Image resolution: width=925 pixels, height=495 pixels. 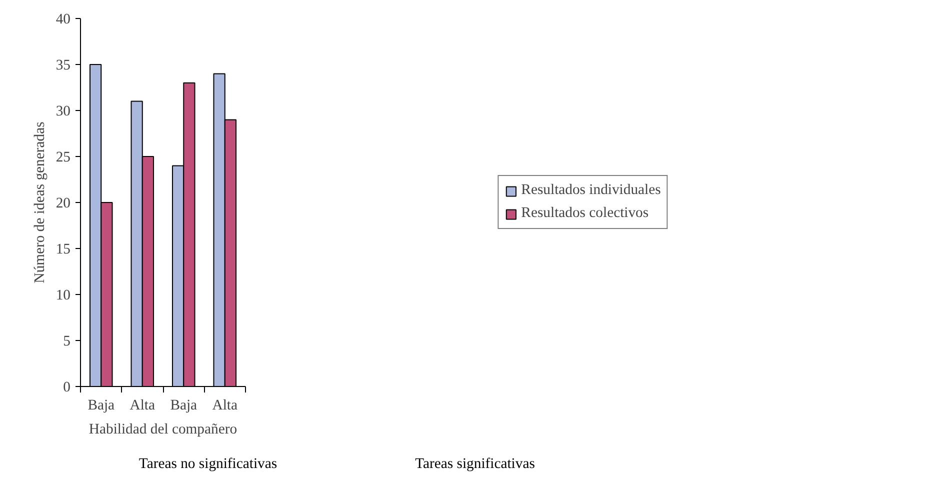 What do you see at coordinates (475, 464) in the screenshot?
I see `text: Tareas significativas` at bounding box center [475, 464].